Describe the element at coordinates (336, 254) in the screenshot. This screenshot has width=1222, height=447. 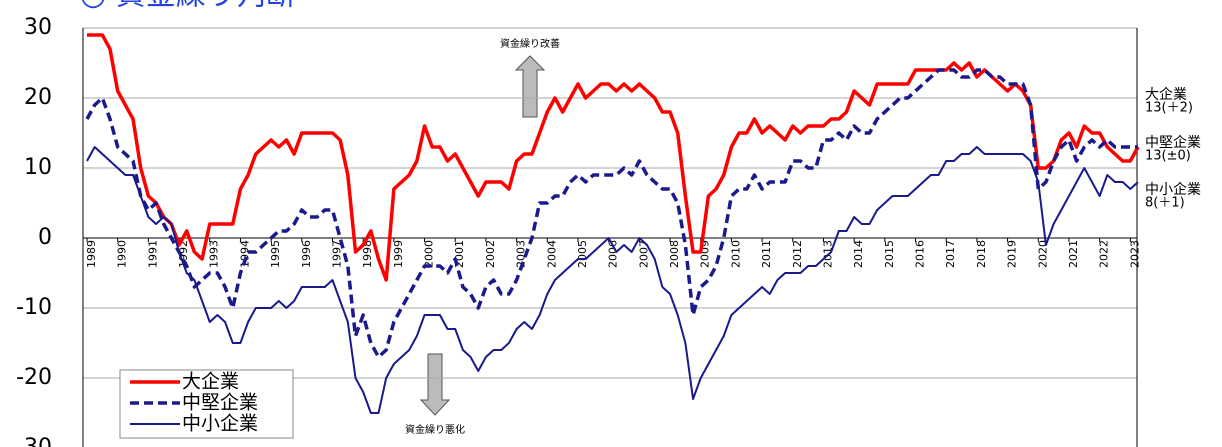
I see `x-tick-label: 1997` at that location.